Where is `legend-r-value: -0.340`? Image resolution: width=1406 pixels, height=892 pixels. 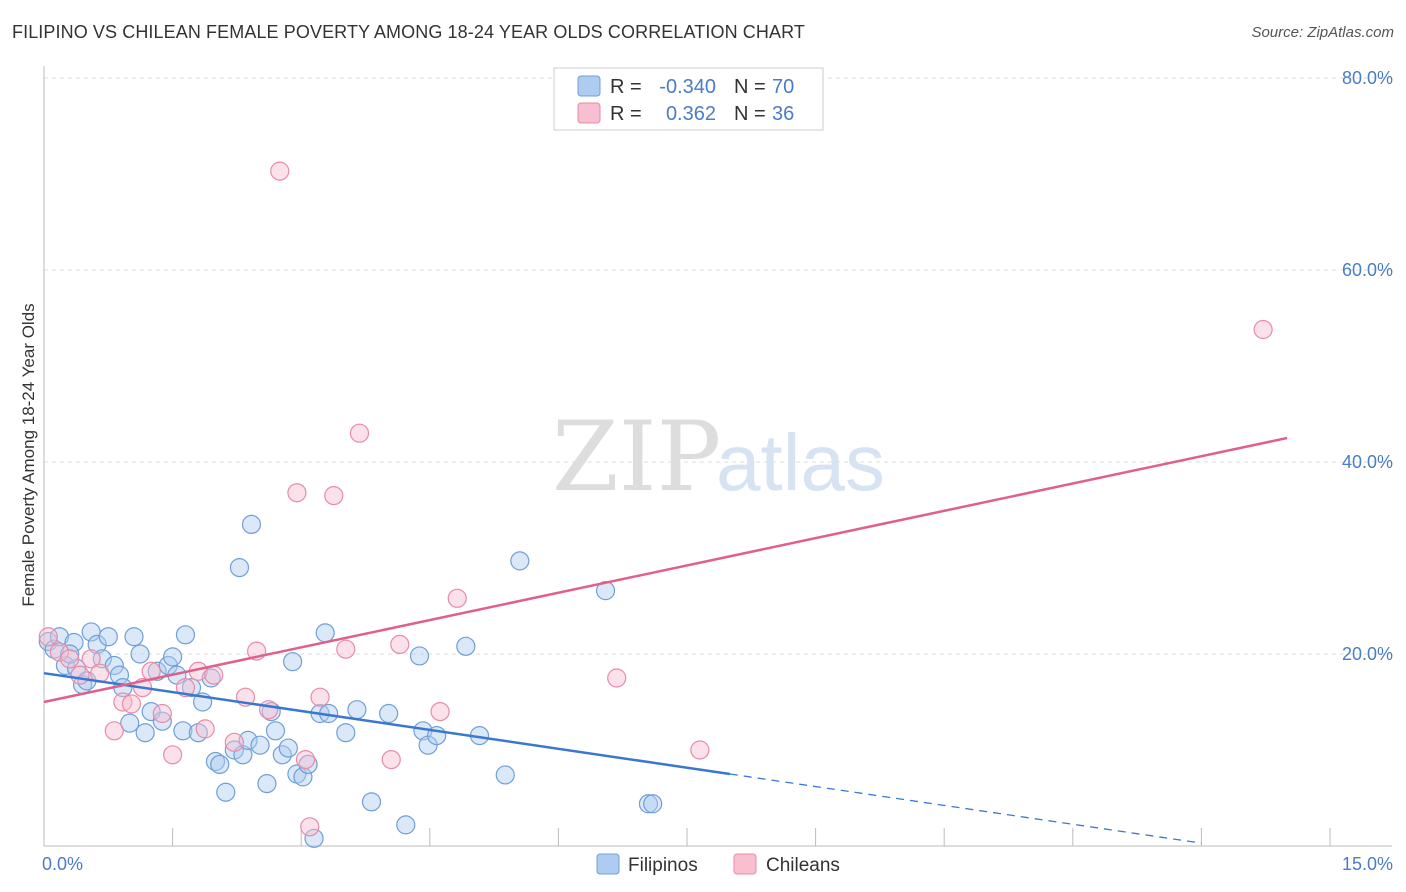 legend-r-value: -0.340 is located at coordinates (687, 87).